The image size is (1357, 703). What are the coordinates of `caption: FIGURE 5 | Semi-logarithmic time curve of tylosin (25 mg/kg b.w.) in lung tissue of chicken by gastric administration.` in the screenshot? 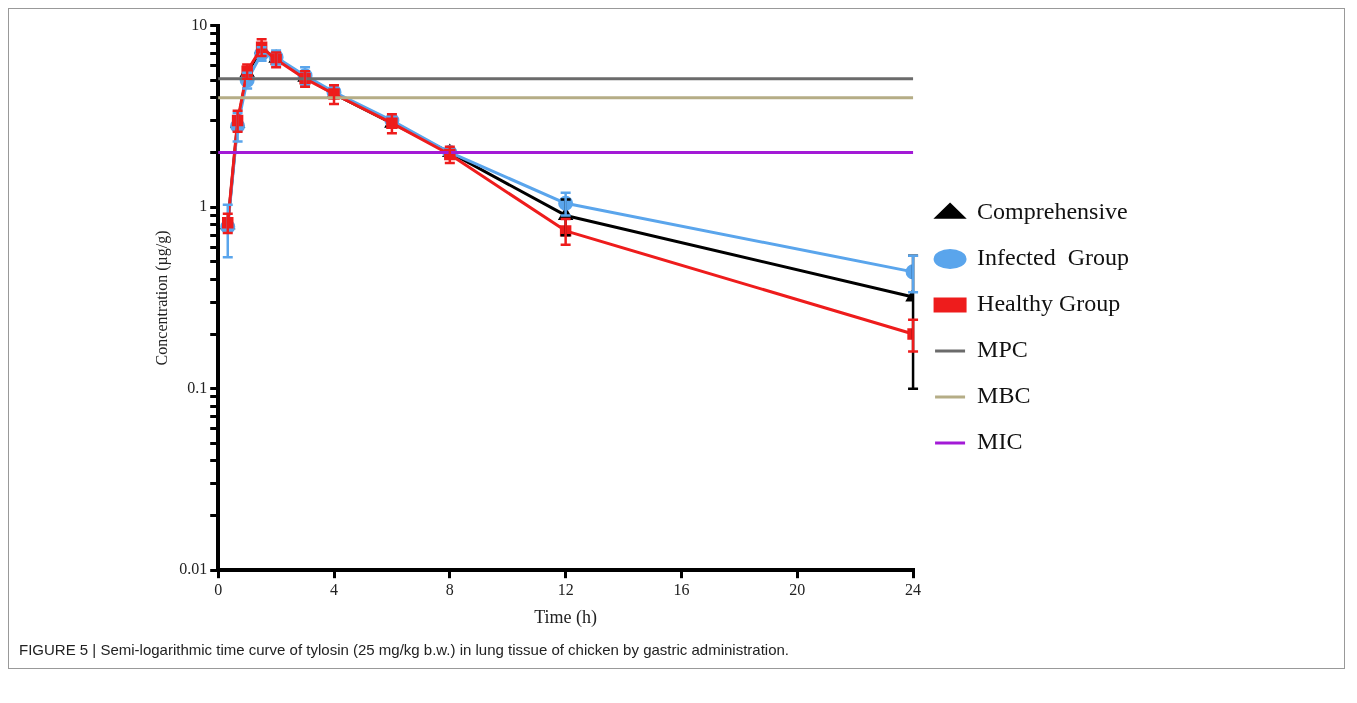 It's located at (405, 649).